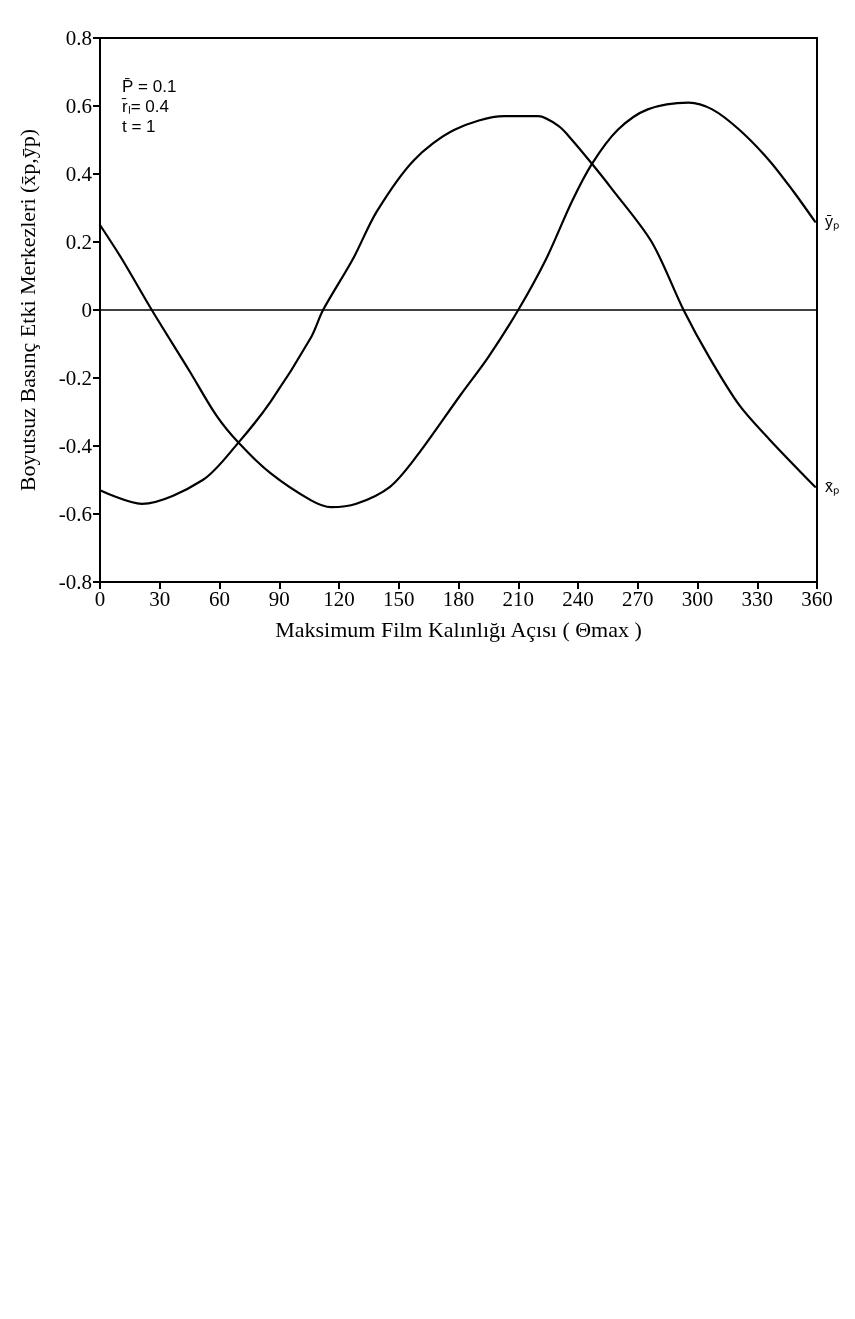  I want to click on annotation: r̄ₗ= 0.4, so click(144, 106).